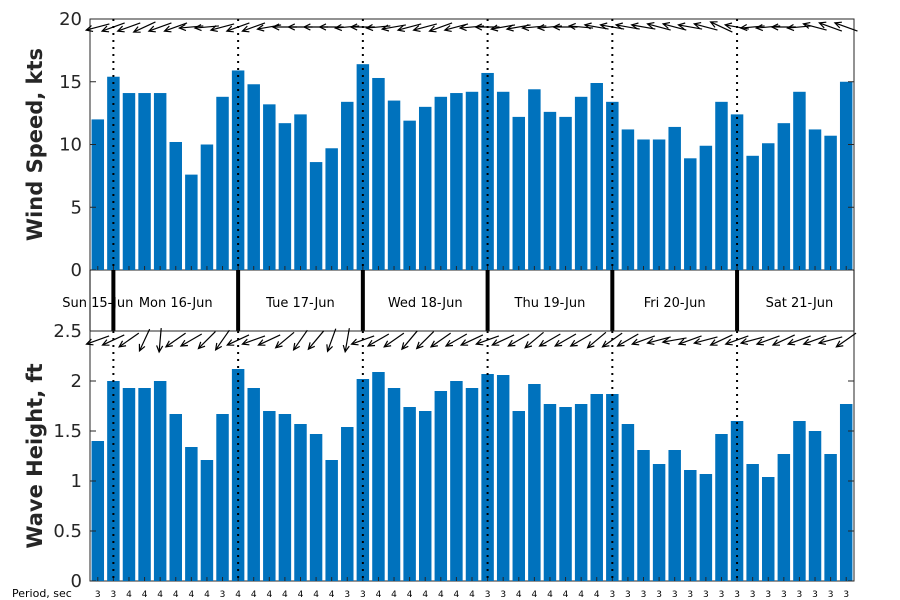 The width and height of the screenshot is (900, 600). Describe the element at coordinates (176, 303) in the screenshot. I see `day-label: Mon 16-Jun` at that location.